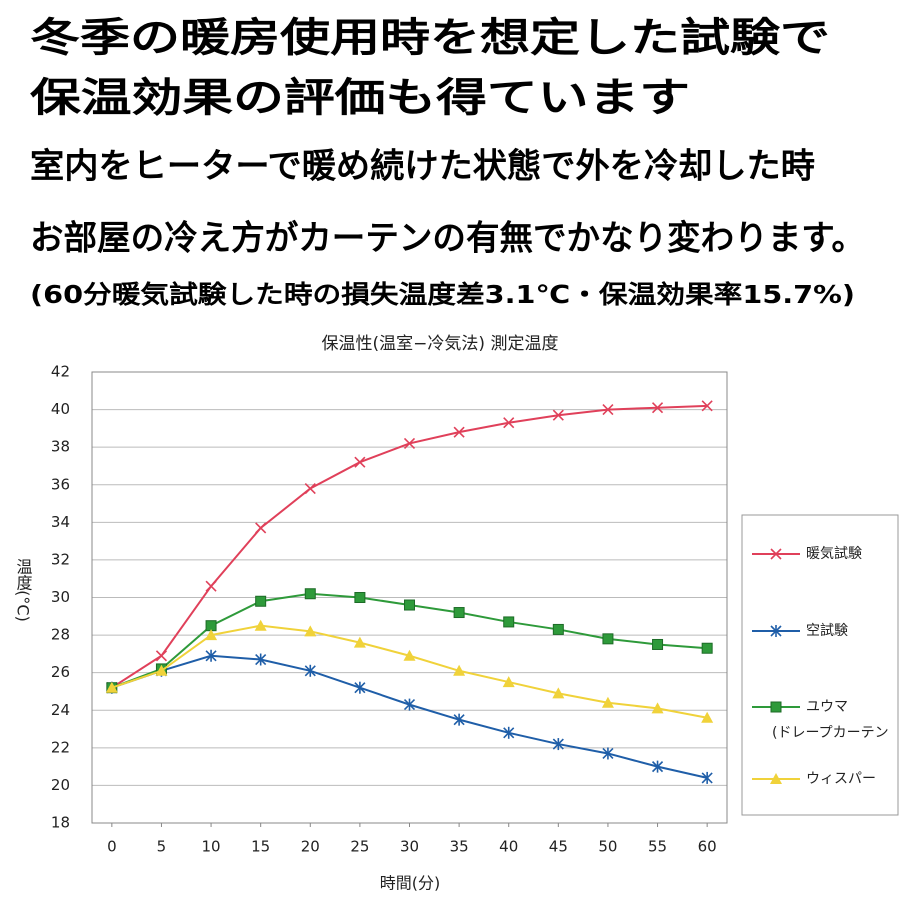  I want to click on y-tick-label: 30, so click(60, 597).